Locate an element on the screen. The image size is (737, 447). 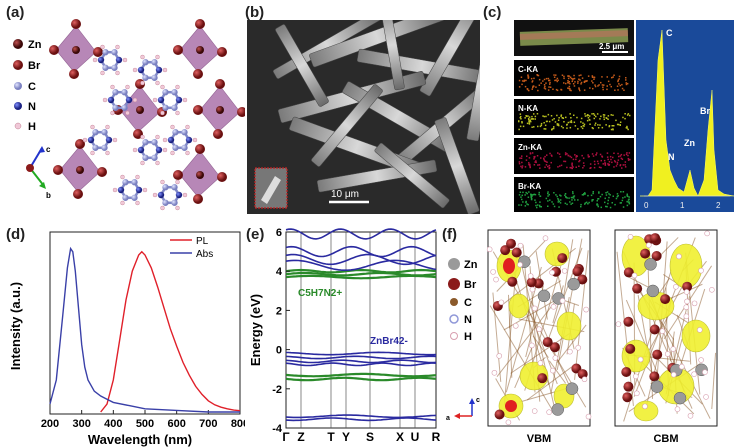
eds-tick-2: 2 is located at coordinates (718, 205).